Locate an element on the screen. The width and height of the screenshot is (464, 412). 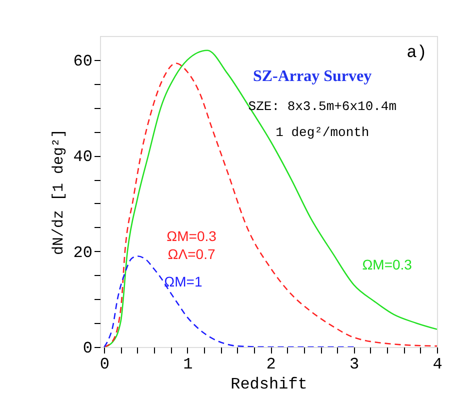
y-tick-label: 60 is located at coordinates (82, 61).